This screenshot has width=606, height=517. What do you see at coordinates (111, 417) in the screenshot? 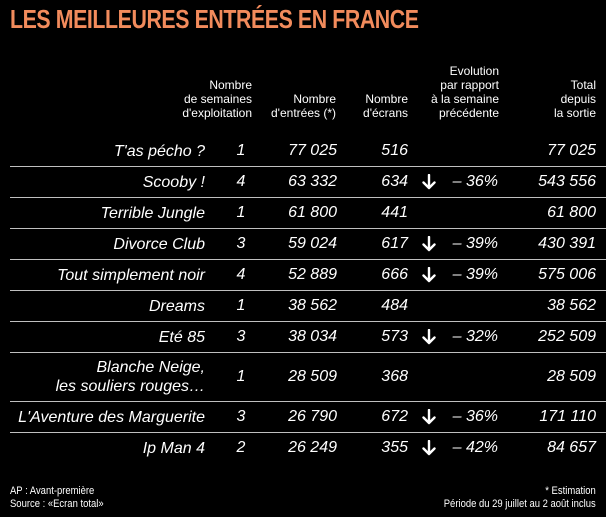
I see `film-title: L'Aventure des Marguerite` at bounding box center [111, 417].